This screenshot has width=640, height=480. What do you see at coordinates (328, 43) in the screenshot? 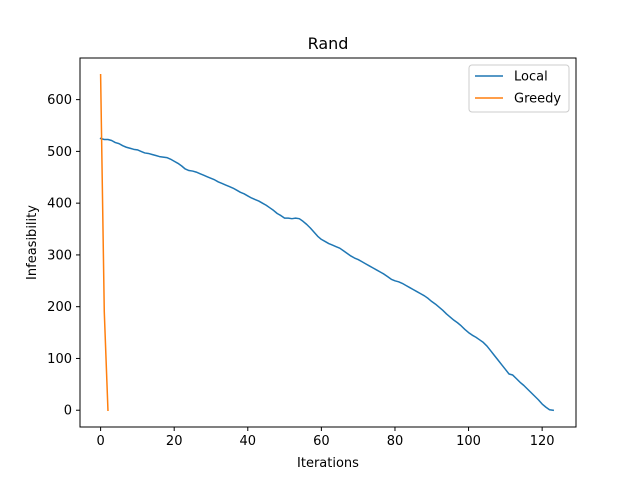
I see `chart-title: Rand` at bounding box center [328, 43].